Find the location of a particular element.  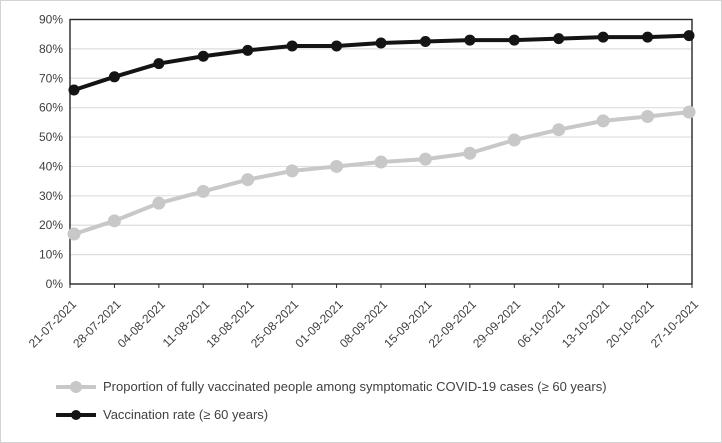

svg-text: 20% is located at coordinates (51, 225).